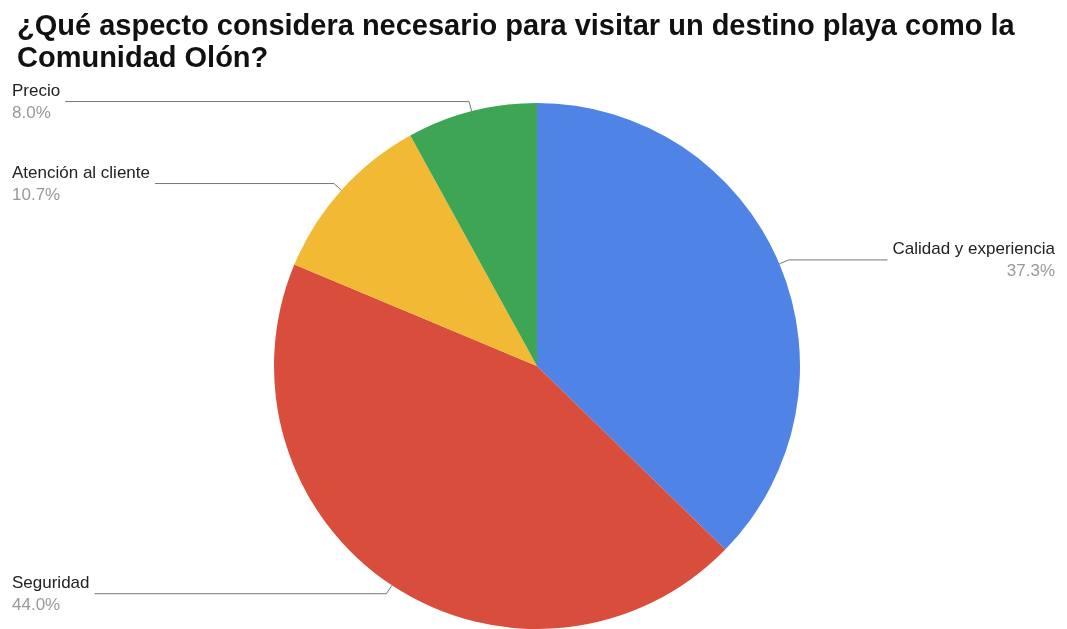 The width and height of the screenshot is (1067, 629). Describe the element at coordinates (36, 605) in the screenshot. I see `data-label: 44.0%` at that location.